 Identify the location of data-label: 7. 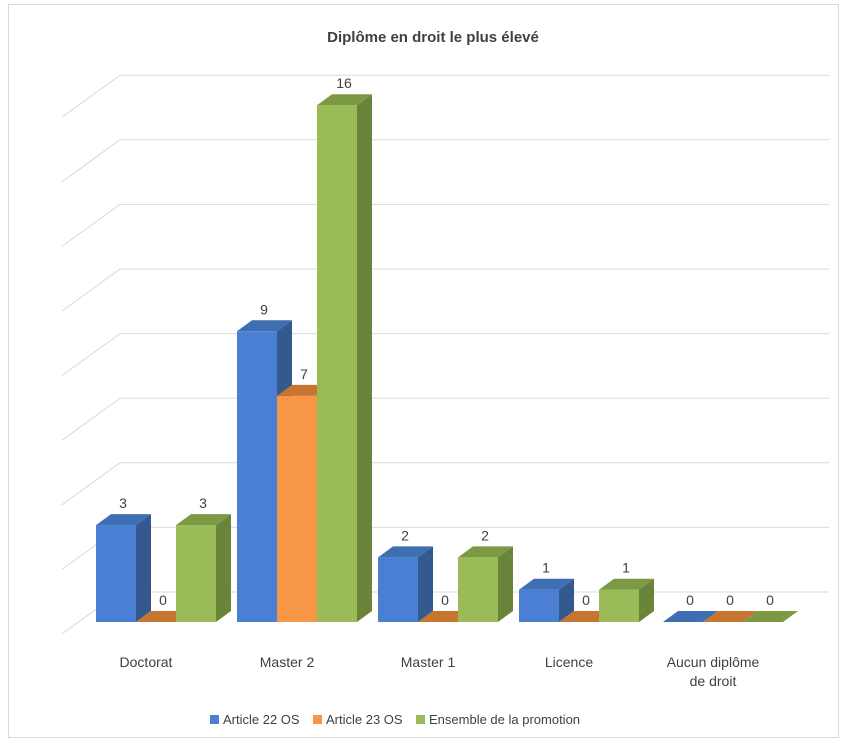
(304, 374).